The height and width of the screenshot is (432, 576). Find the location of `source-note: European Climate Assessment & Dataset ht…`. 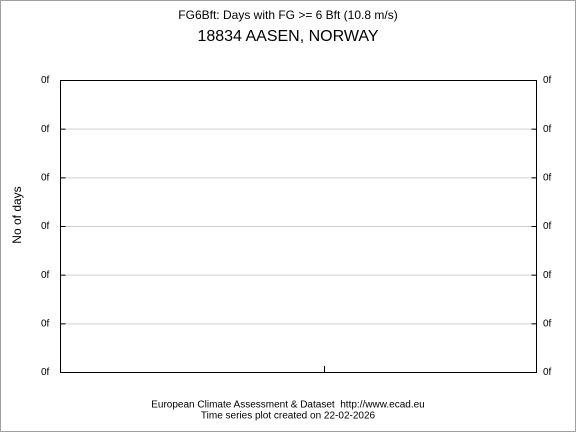

source-note: European Climate Assessment & Dataset ht… is located at coordinates (287, 405).